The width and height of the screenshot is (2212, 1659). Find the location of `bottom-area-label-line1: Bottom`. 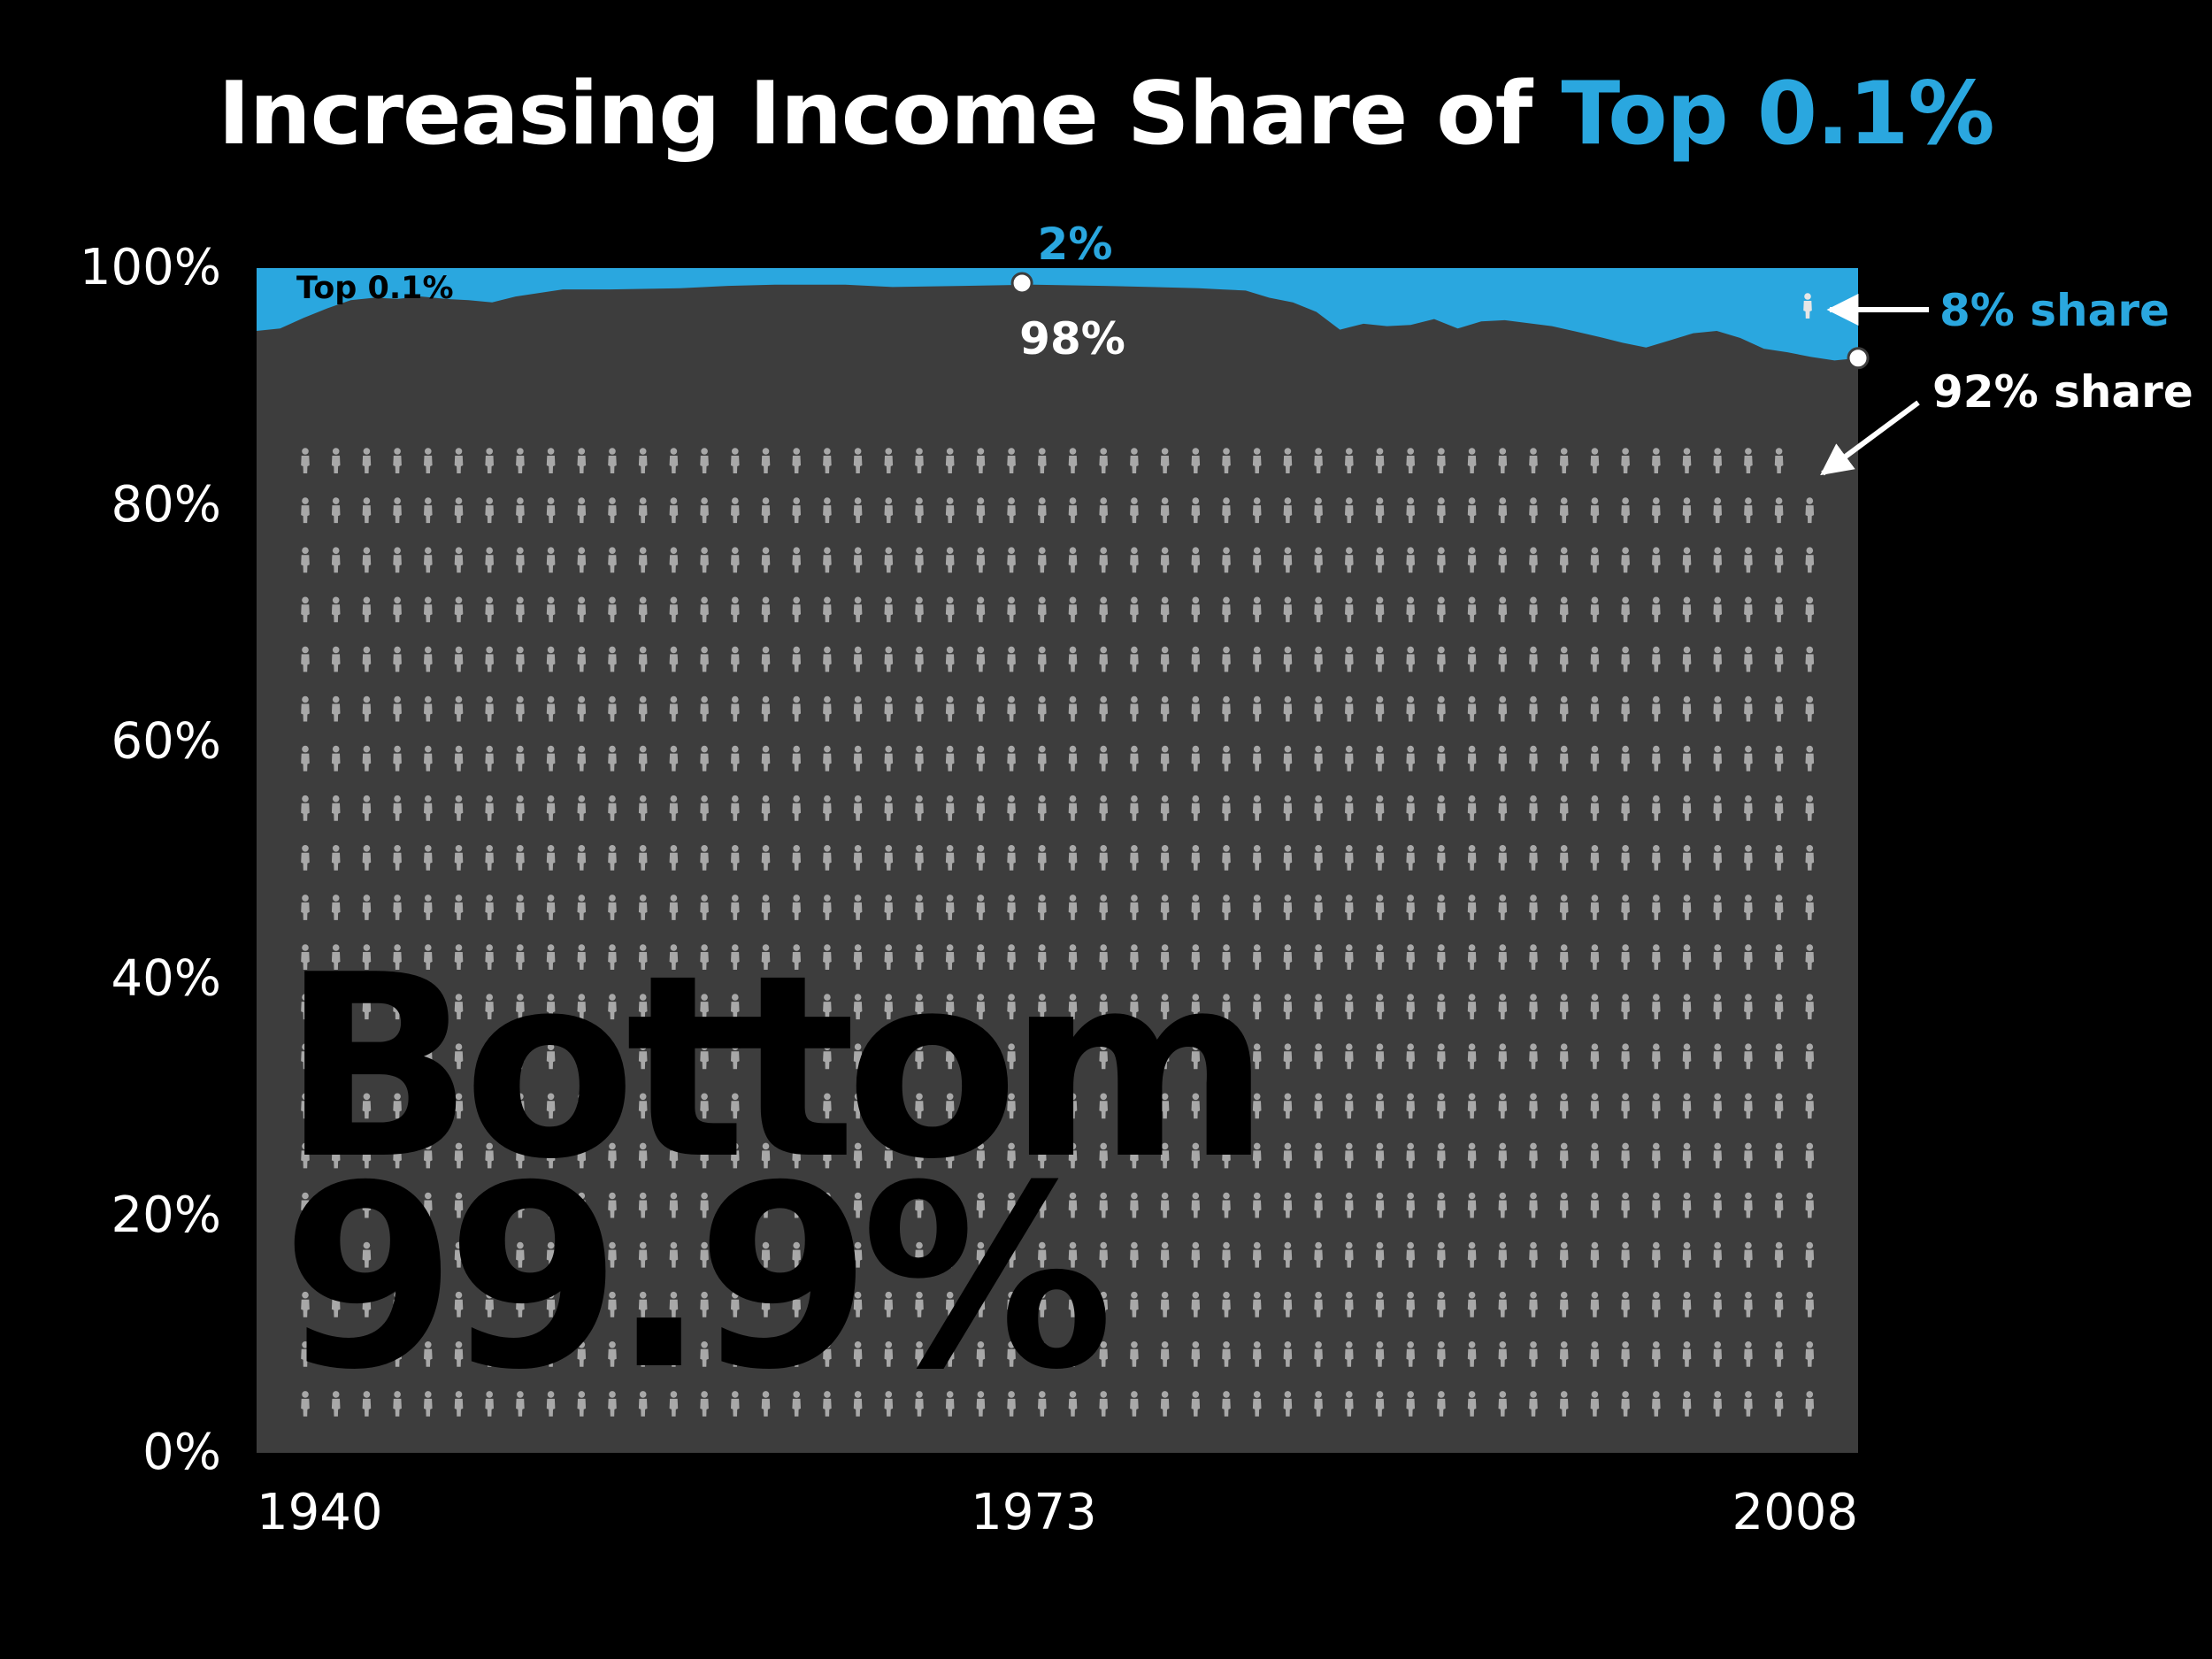

bottom-area-label-line1: Bottom is located at coordinates (771, 1068).